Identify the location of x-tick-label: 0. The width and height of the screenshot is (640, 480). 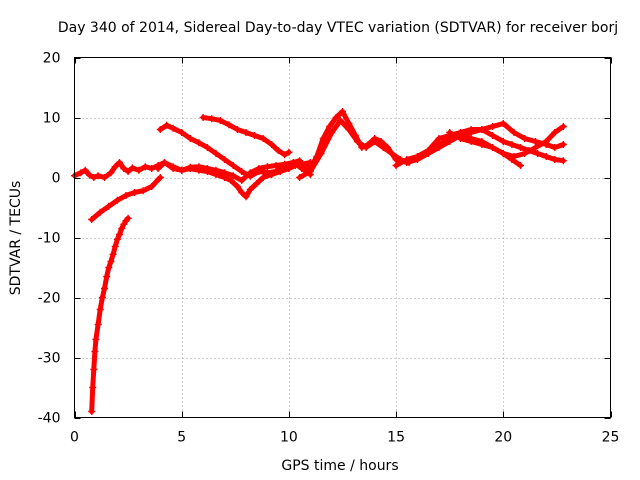
(74, 438).